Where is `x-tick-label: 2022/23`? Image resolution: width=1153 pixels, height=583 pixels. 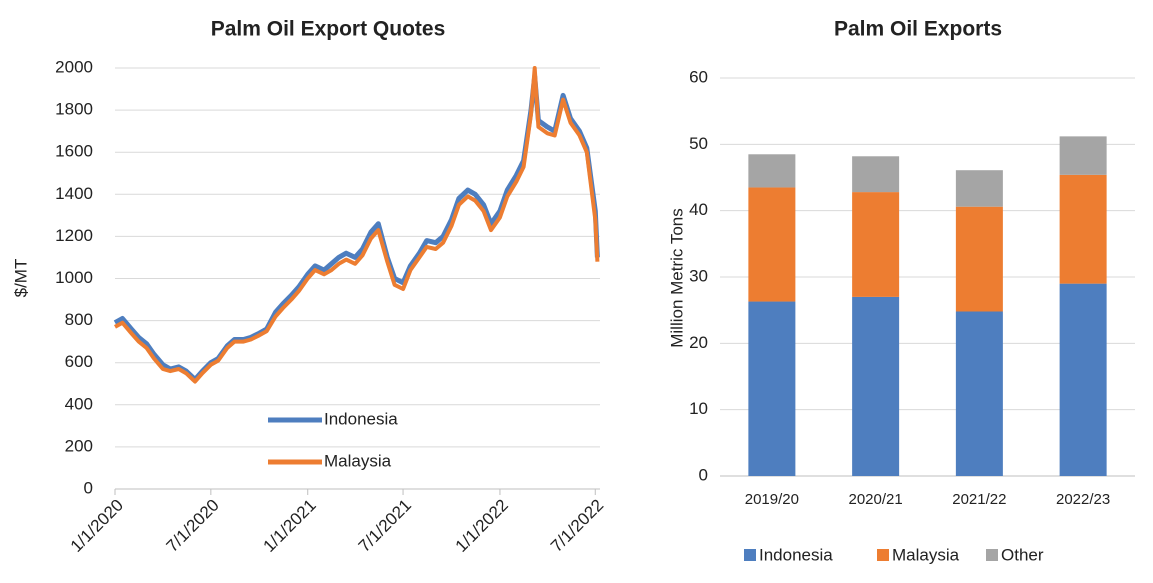 x-tick-label: 2022/23 is located at coordinates (1083, 499).